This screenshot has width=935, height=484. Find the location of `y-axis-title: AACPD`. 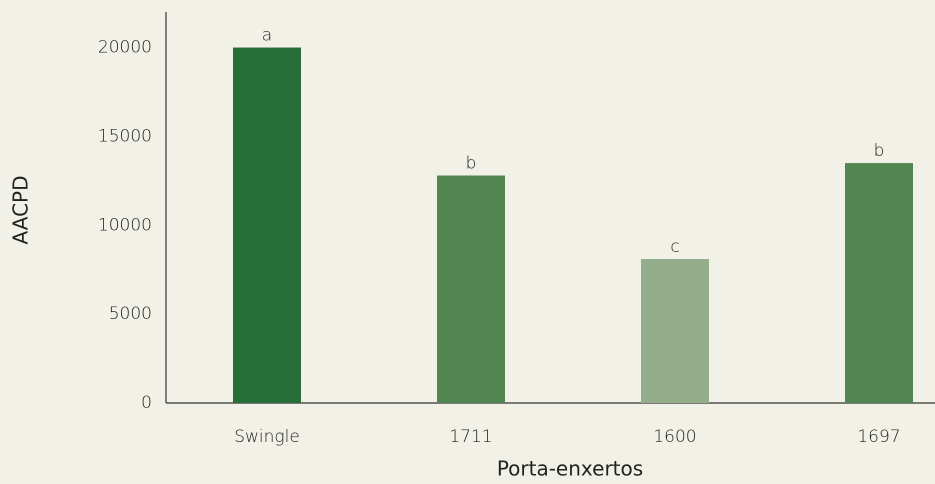

y-axis-title: AACPD is located at coordinates (21, 210).